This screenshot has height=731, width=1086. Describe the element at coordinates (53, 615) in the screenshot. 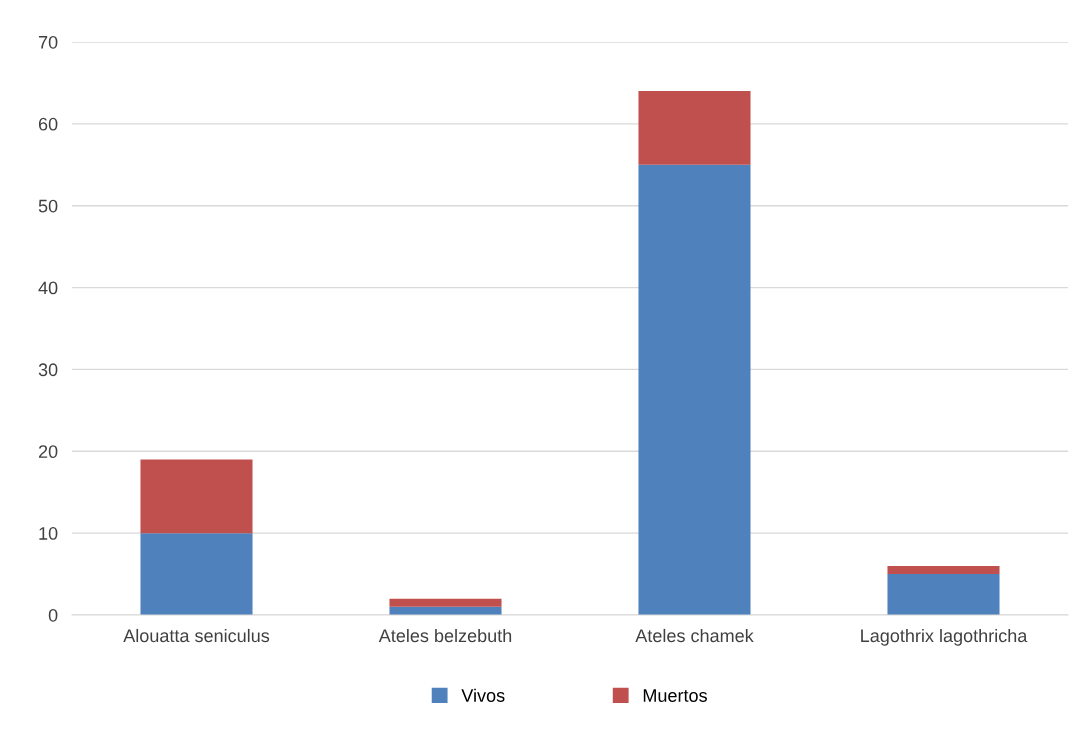

I see `y-tick-label: 0` at that location.